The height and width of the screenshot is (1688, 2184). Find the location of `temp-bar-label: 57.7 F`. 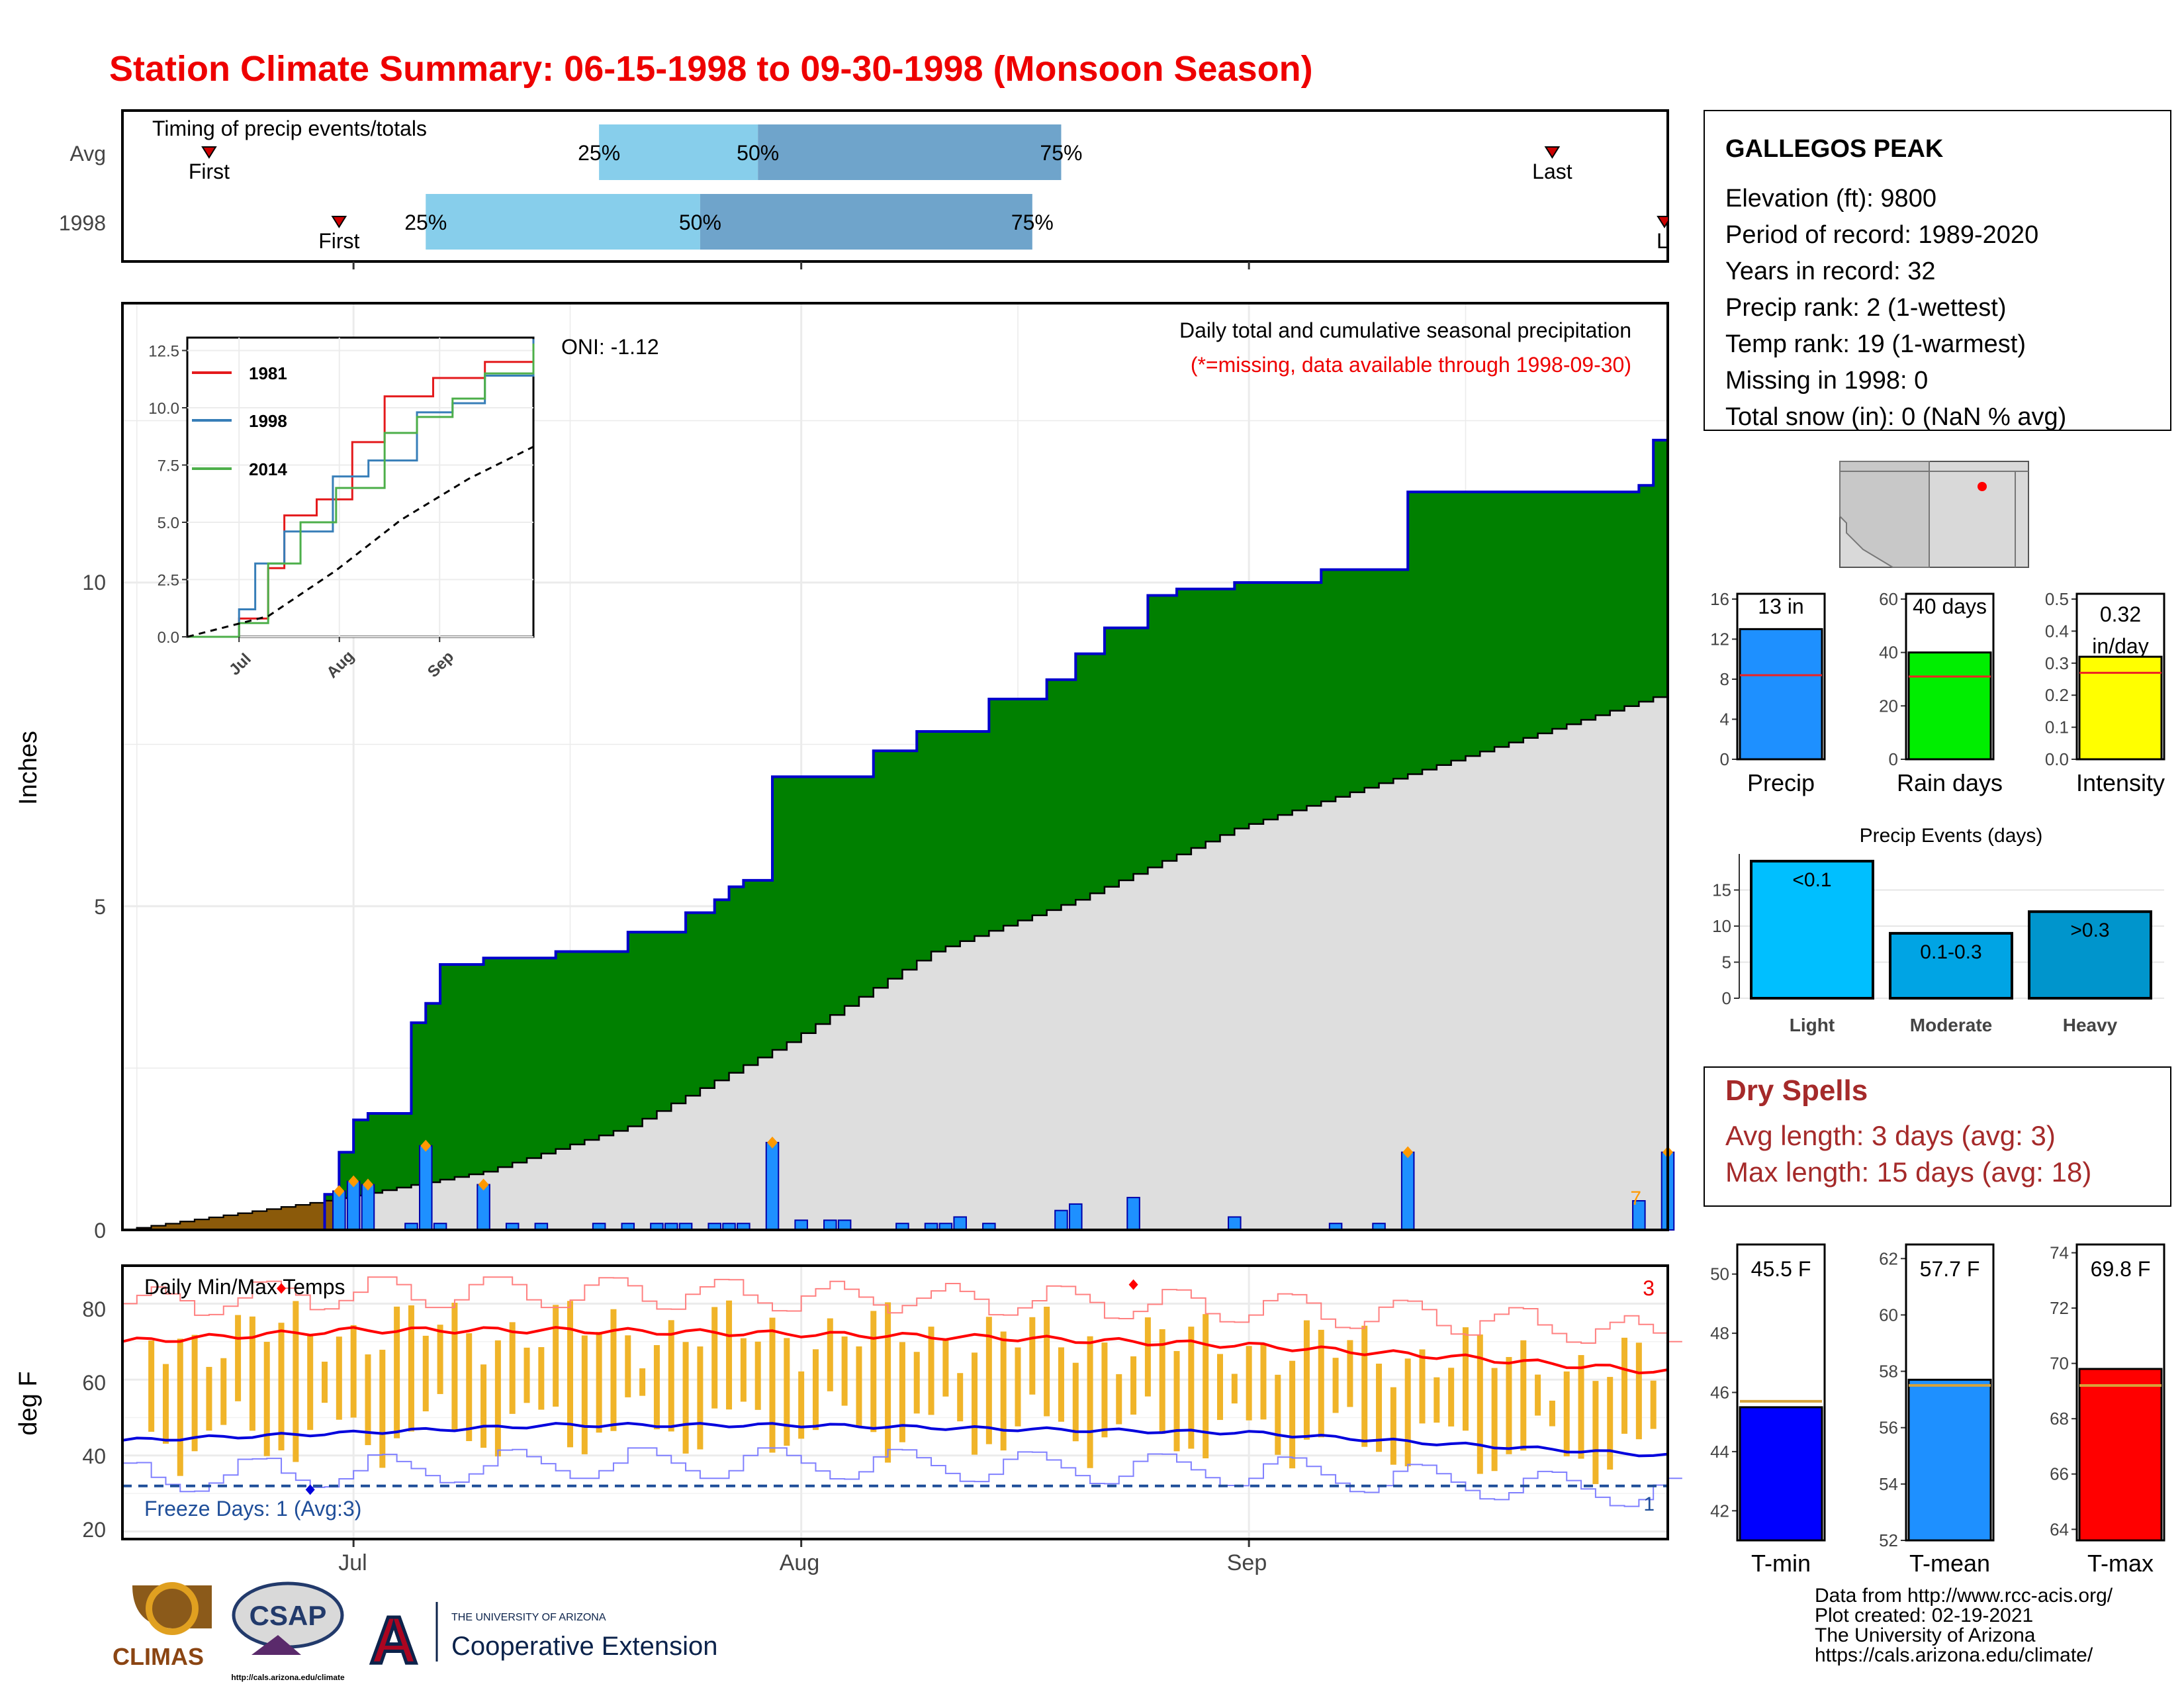

temp-bar-label: 57.7 F is located at coordinates (1950, 1269).